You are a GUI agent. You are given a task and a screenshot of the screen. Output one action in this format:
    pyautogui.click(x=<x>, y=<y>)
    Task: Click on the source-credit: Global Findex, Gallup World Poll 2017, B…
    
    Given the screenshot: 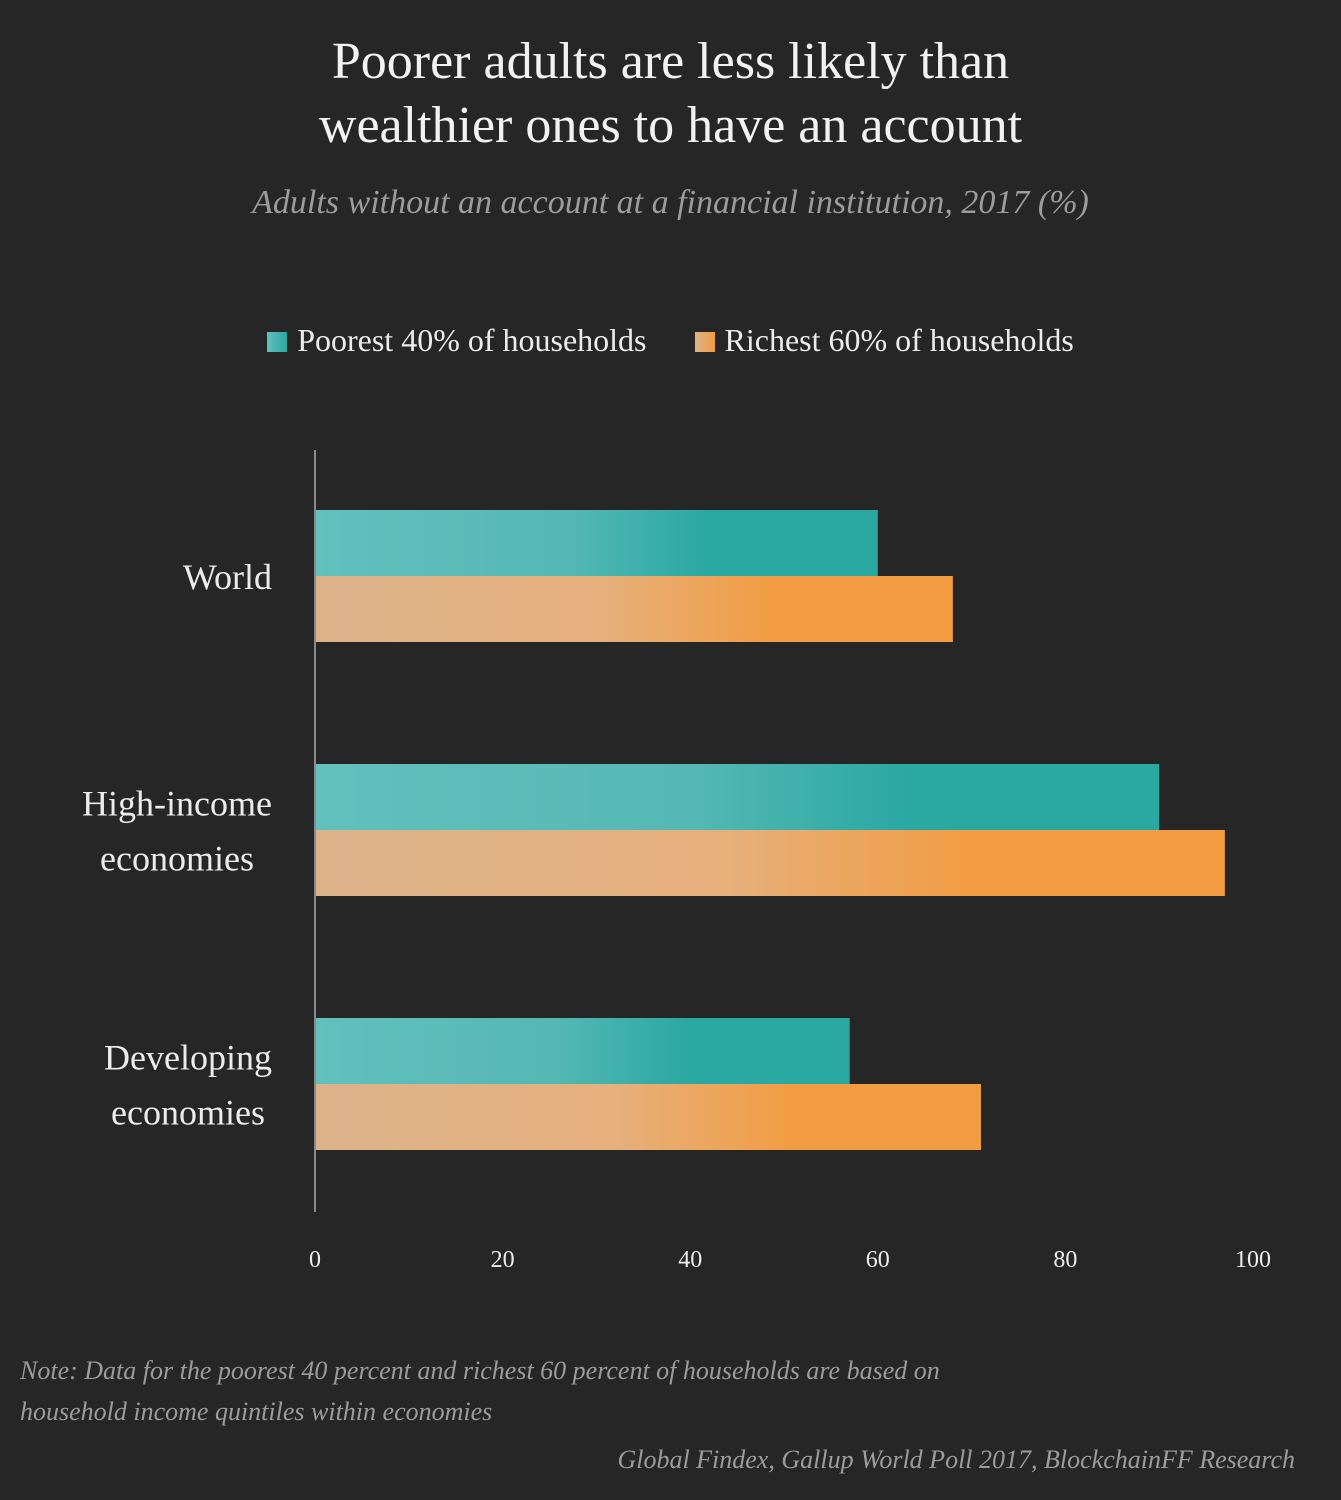 What is the action you would take?
    pyautogui.click(x=956, y=1459)
    